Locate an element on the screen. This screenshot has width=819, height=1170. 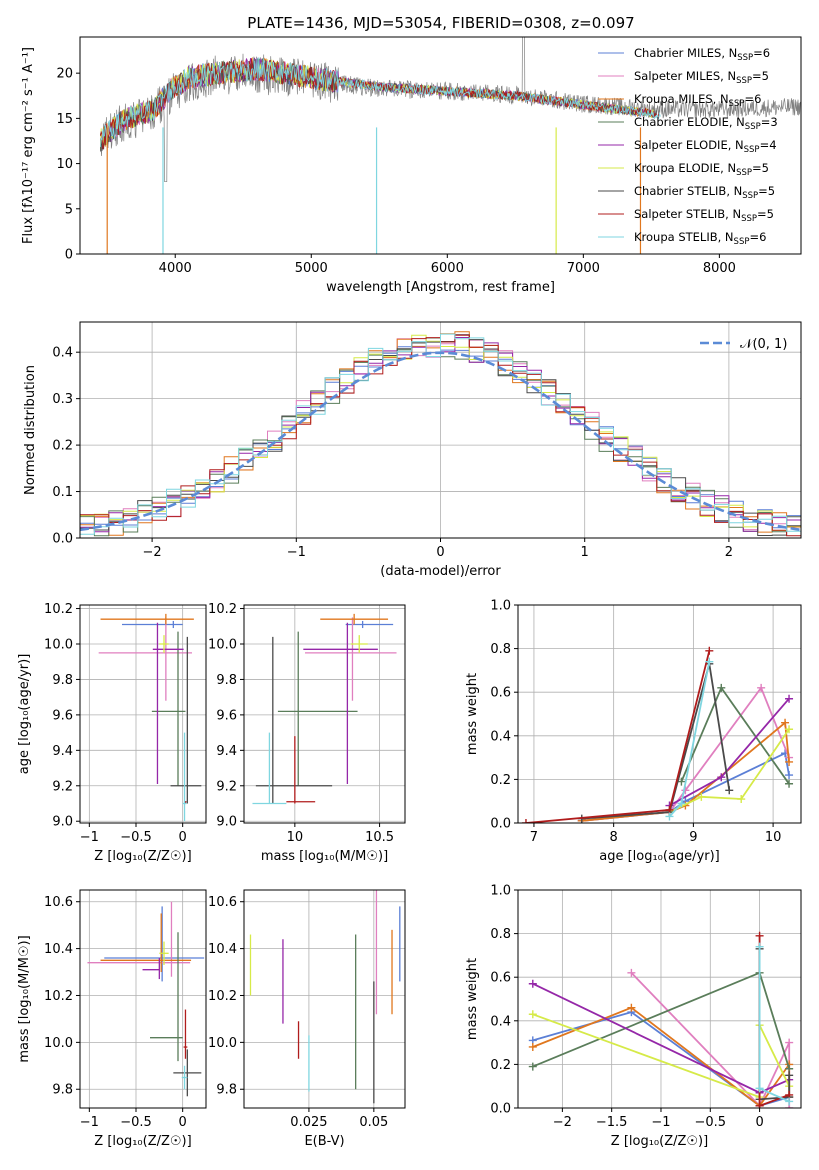
x-tick-label: 10 is located at coordinates (773, 837).